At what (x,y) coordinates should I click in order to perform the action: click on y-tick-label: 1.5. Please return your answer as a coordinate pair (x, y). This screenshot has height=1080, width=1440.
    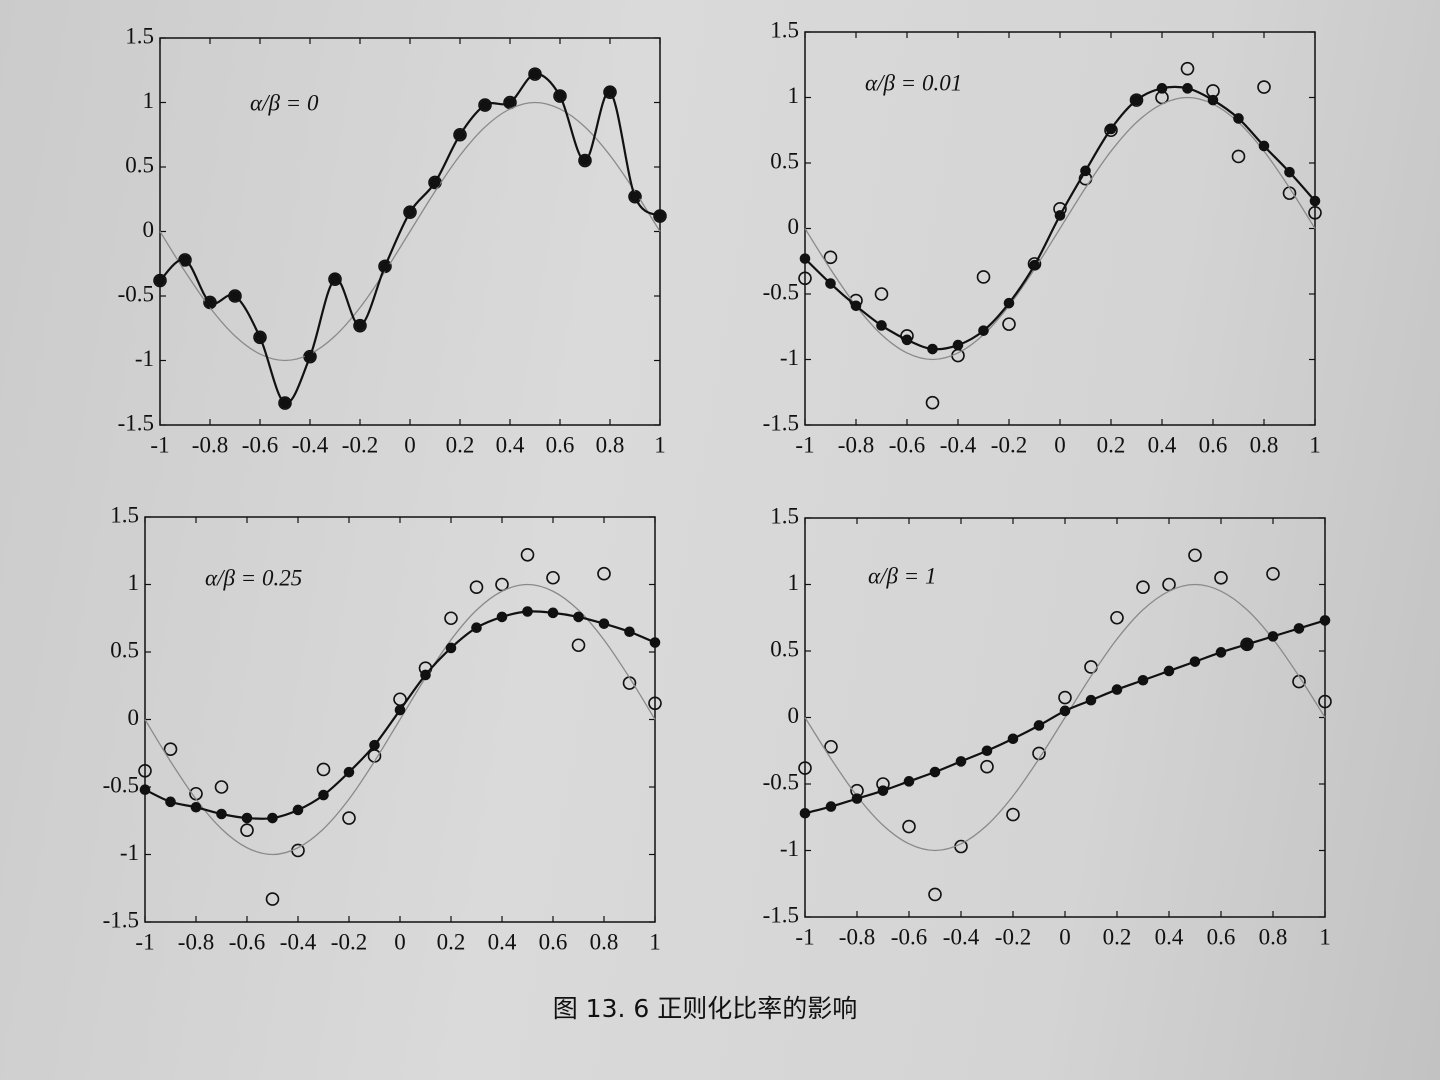
    Looking at the image, I should click on (139, 35).